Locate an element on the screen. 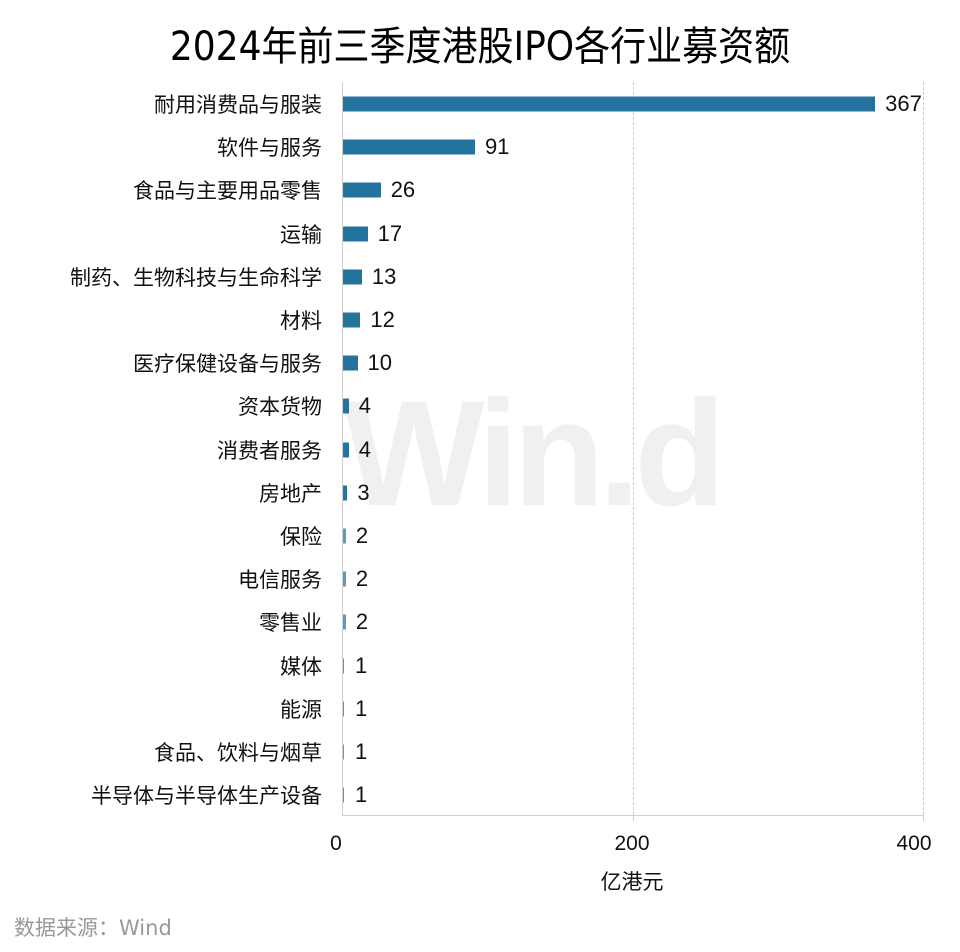 The height and width of the screenshot is (952, 960). x-tick-label-400: 400 is located at coordinates (914, 843).